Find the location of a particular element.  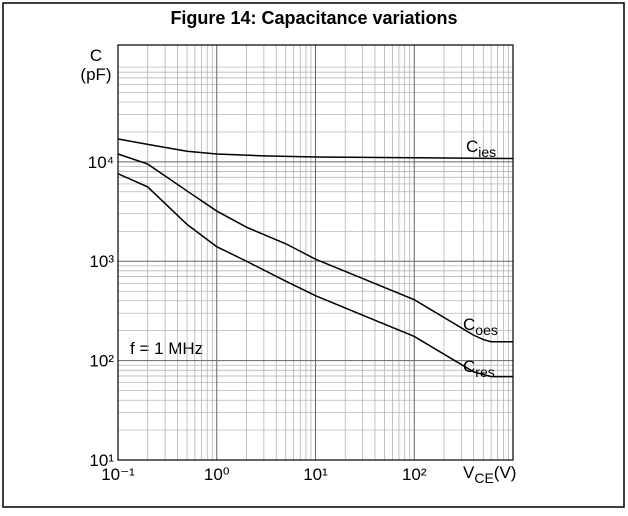

chart-title: Figure 14: Capacitance variations is located at coordinates (313, 18).